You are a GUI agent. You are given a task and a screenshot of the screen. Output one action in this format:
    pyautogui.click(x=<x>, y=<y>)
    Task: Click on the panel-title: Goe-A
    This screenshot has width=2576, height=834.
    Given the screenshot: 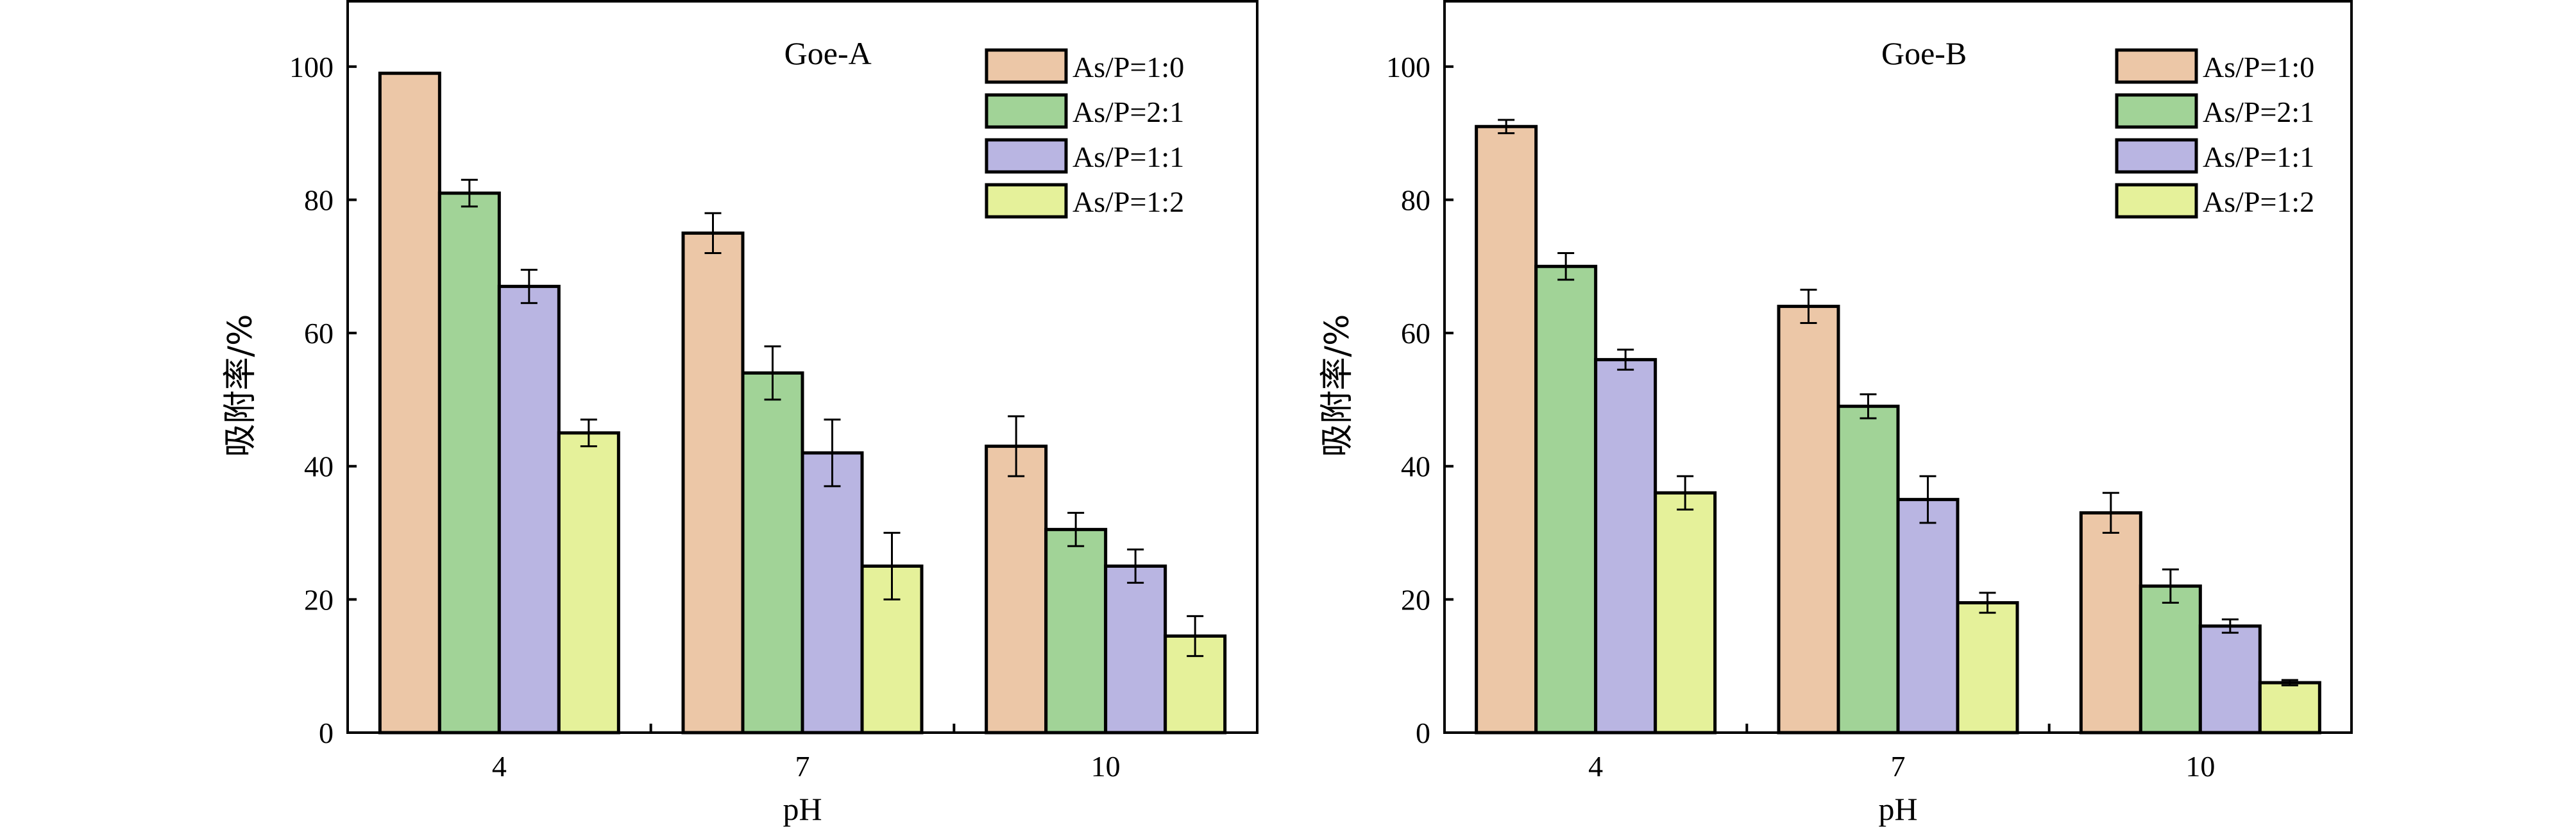 What is the action you would take?
    pyautogui.click(x=828, y=53)
    